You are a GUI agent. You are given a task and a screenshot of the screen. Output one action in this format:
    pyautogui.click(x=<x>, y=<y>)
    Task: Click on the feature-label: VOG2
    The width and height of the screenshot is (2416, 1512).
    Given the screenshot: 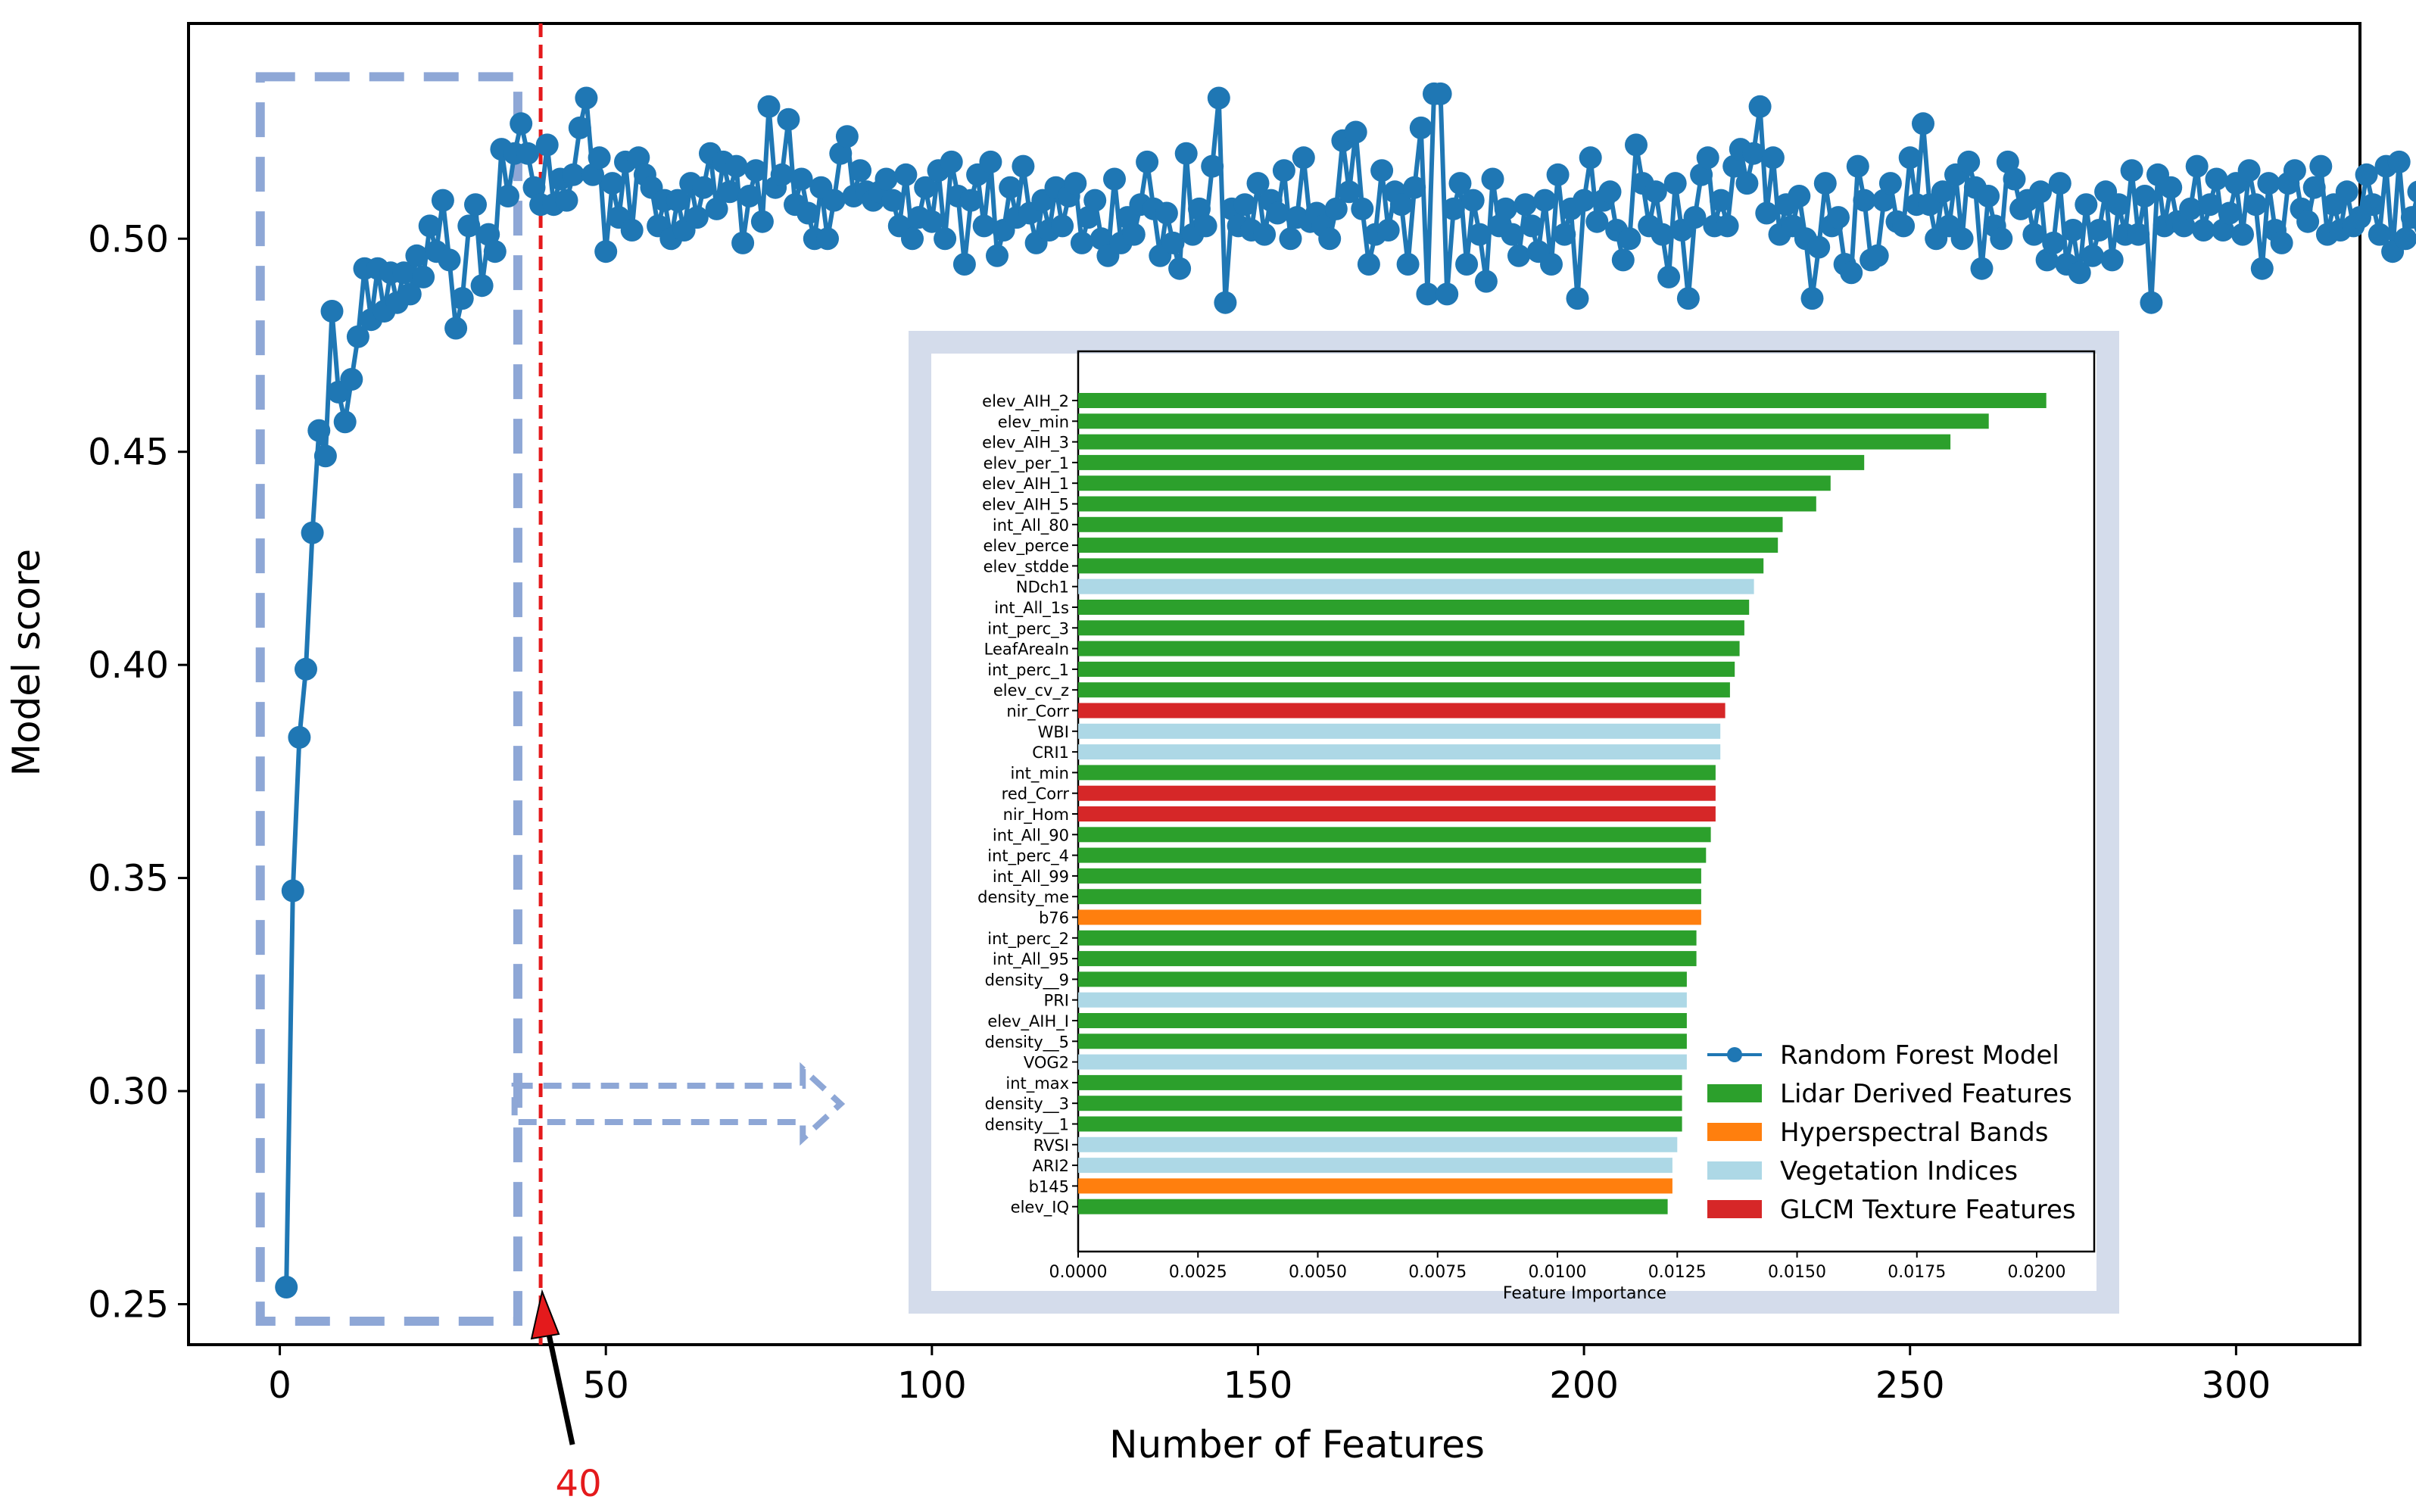 What is the action you would take?
    pyautogui.click(x=1046, y=1063)
    